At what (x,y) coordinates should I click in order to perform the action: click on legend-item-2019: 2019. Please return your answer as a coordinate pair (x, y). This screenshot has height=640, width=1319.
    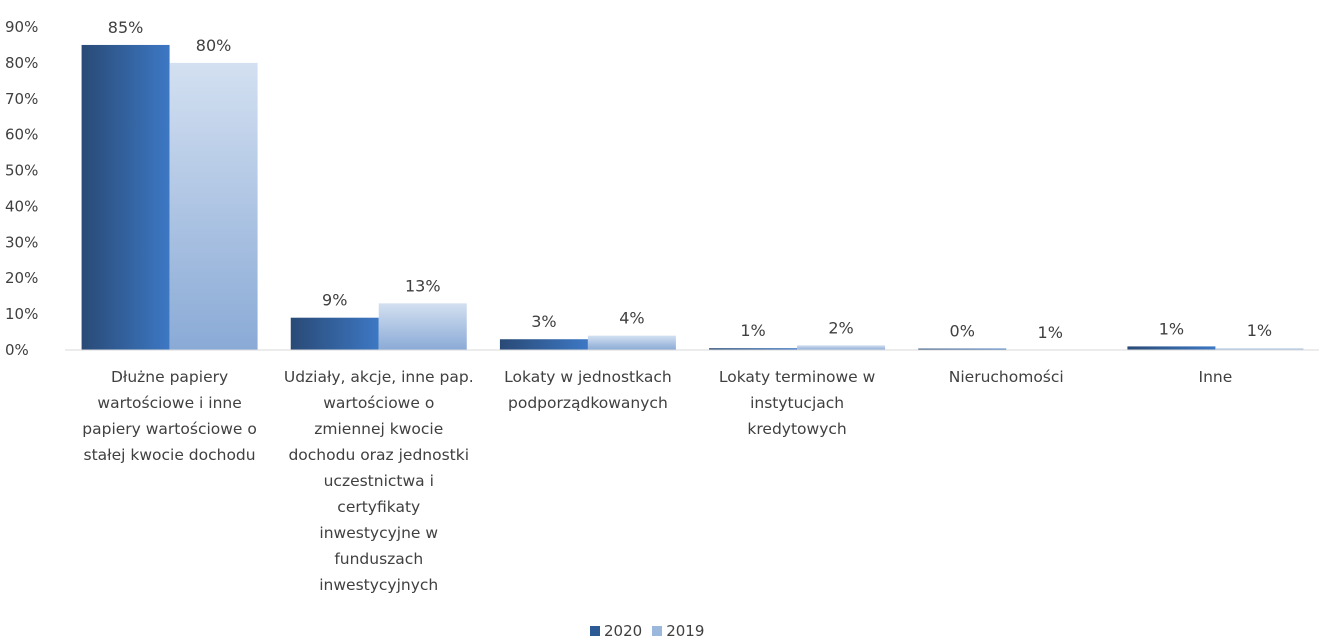
    Looking at the image, I should click on (678, 631).